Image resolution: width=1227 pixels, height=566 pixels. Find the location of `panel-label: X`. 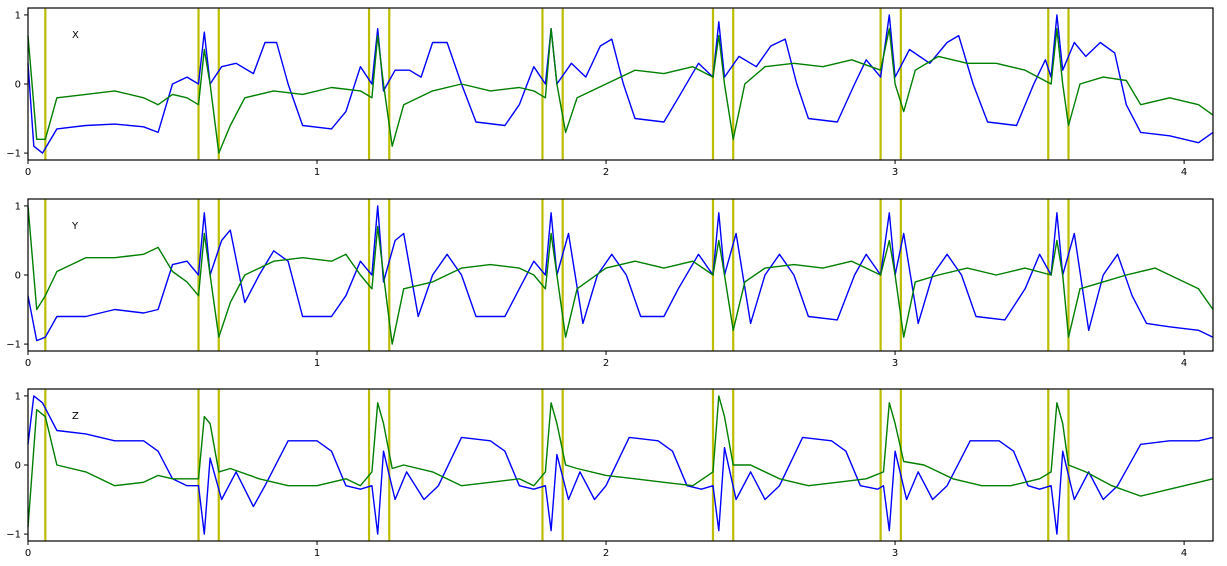

panel-label: X is located at coordinates (75, 35).